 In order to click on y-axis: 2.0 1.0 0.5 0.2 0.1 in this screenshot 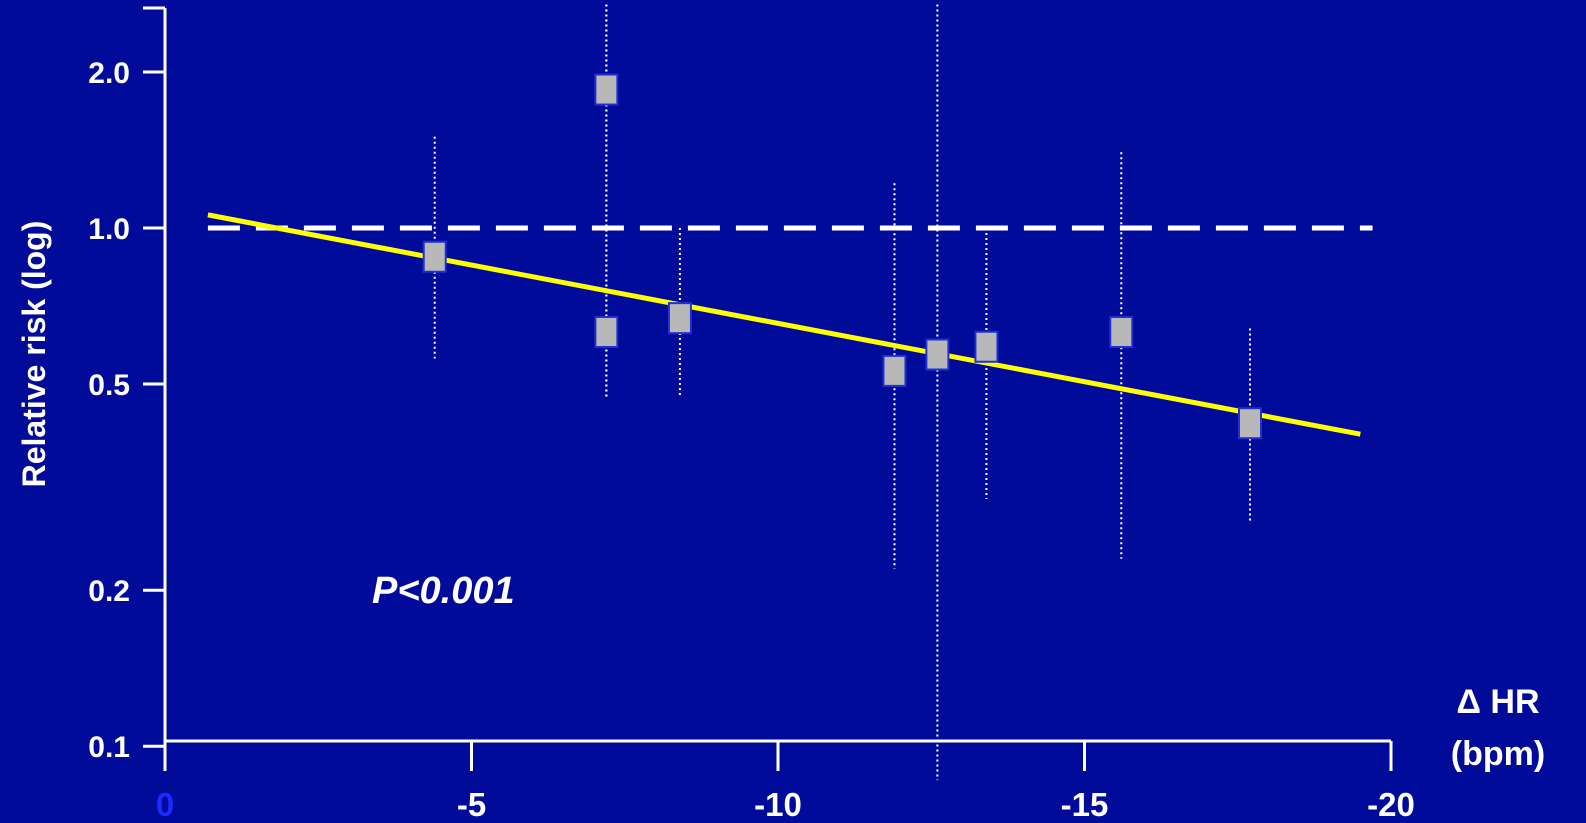, I will do `click(127, 385)`.